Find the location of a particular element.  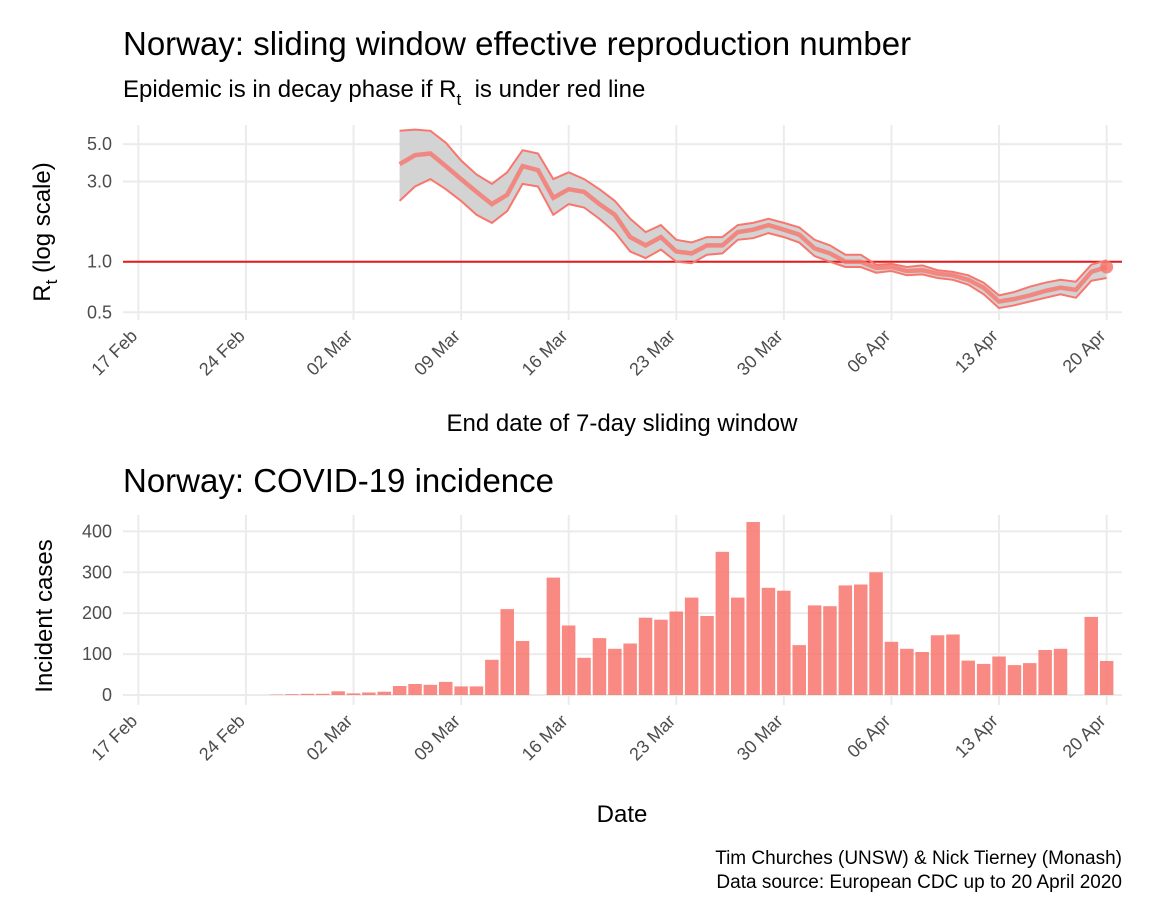

incidence-x-tick-label: 24 Feb is located at coordinates (222, 738).